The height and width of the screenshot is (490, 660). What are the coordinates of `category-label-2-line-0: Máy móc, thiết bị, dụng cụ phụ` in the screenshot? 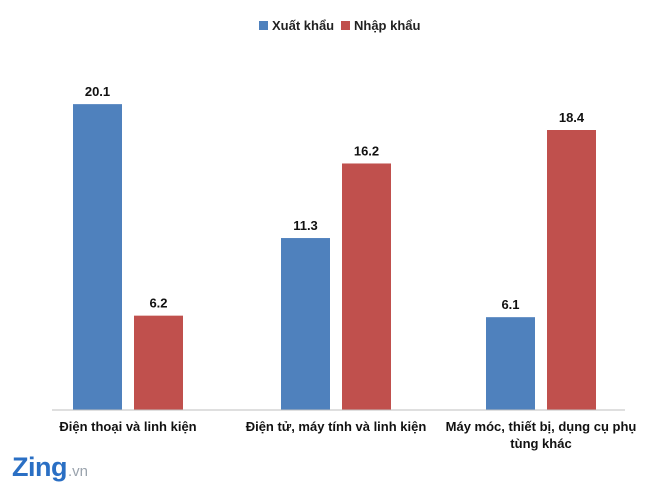 It's located at (541, 426).